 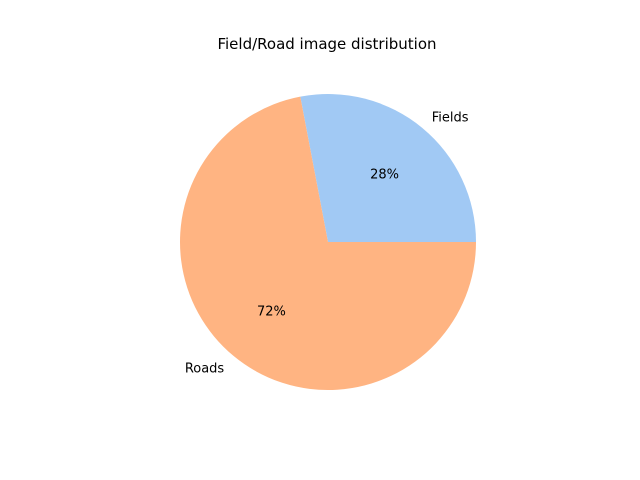 What do you see at coordinates (271, 311) in the screenshot?
I see `slice-percent-roads: 72%` at bounding box center [271, 311].